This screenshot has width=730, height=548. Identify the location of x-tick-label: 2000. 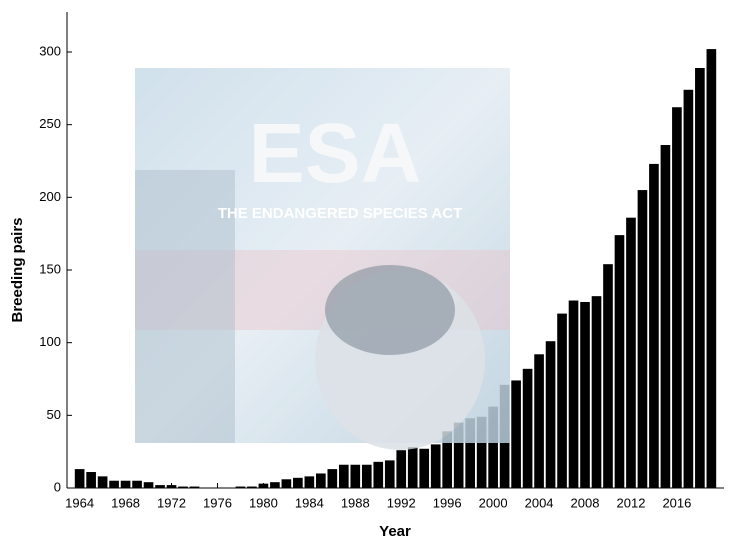
(493, 502).